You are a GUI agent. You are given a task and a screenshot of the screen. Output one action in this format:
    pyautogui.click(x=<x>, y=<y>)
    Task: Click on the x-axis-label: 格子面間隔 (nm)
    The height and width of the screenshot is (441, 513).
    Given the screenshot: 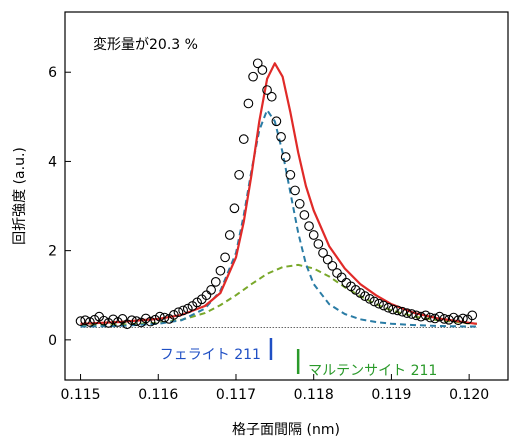 What is the action you would take?
    pyautogui.click(x=286, y=430)
    